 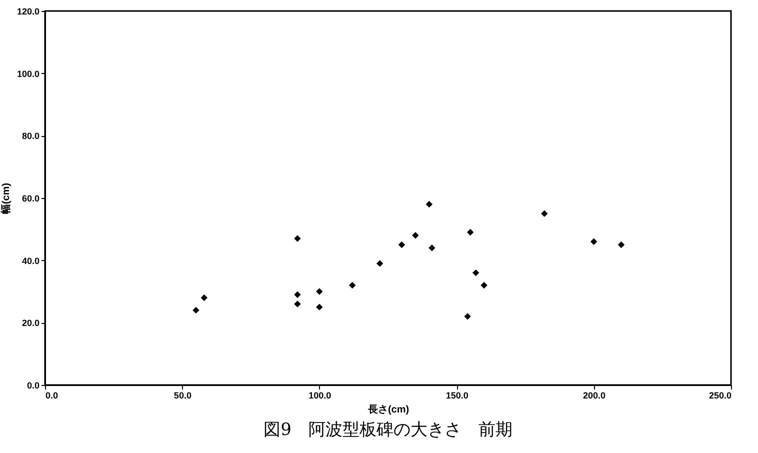 What do you see at coordinates (6, 198) in the screenshot?
I see `y-axis-title: 幅(cm)` at bounding box center [6, 198].